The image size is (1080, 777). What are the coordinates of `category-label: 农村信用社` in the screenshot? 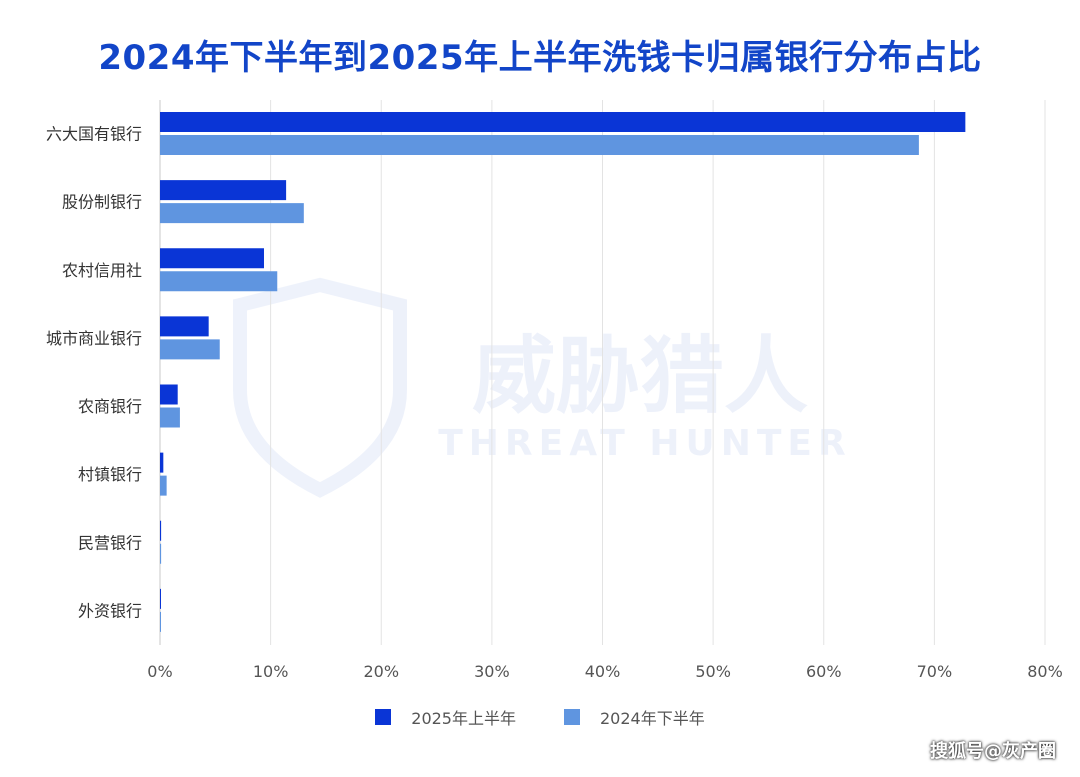 It's located at (102, 270).